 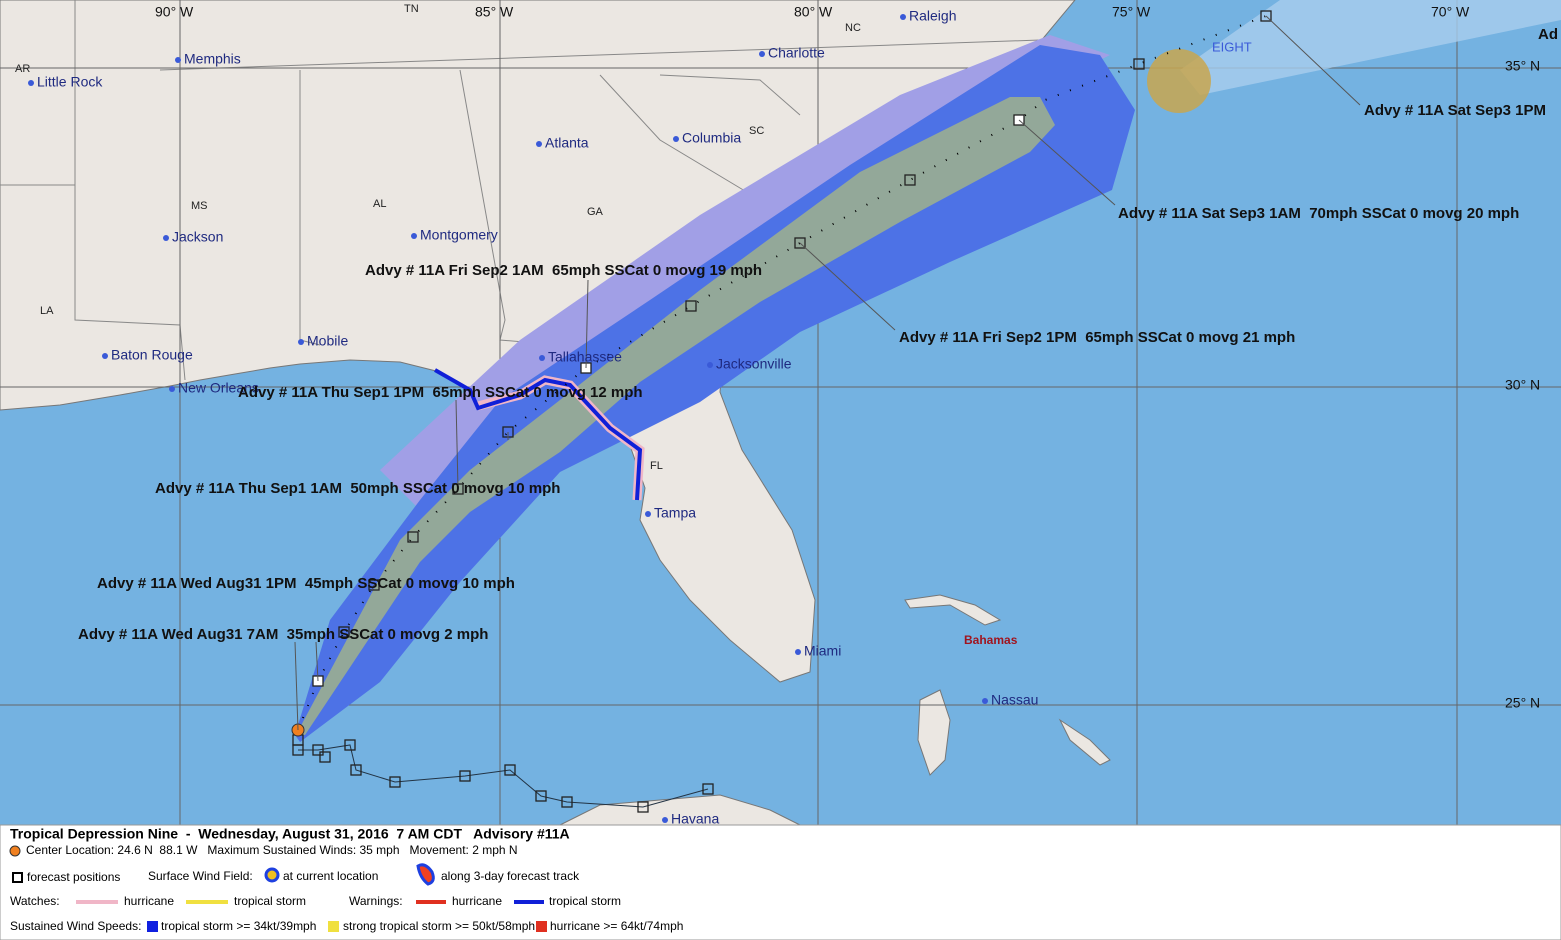 What do you see at coordinates (1370, 47) in the screenshot?
I see `eight-cone` at bounding box center [1370, 47].